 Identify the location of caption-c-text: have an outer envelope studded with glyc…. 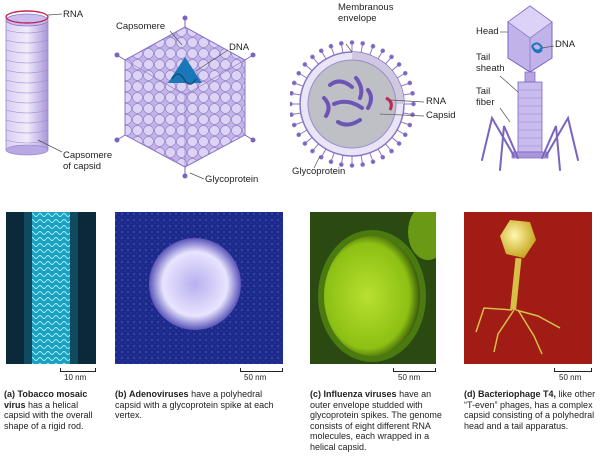
(376, 420).